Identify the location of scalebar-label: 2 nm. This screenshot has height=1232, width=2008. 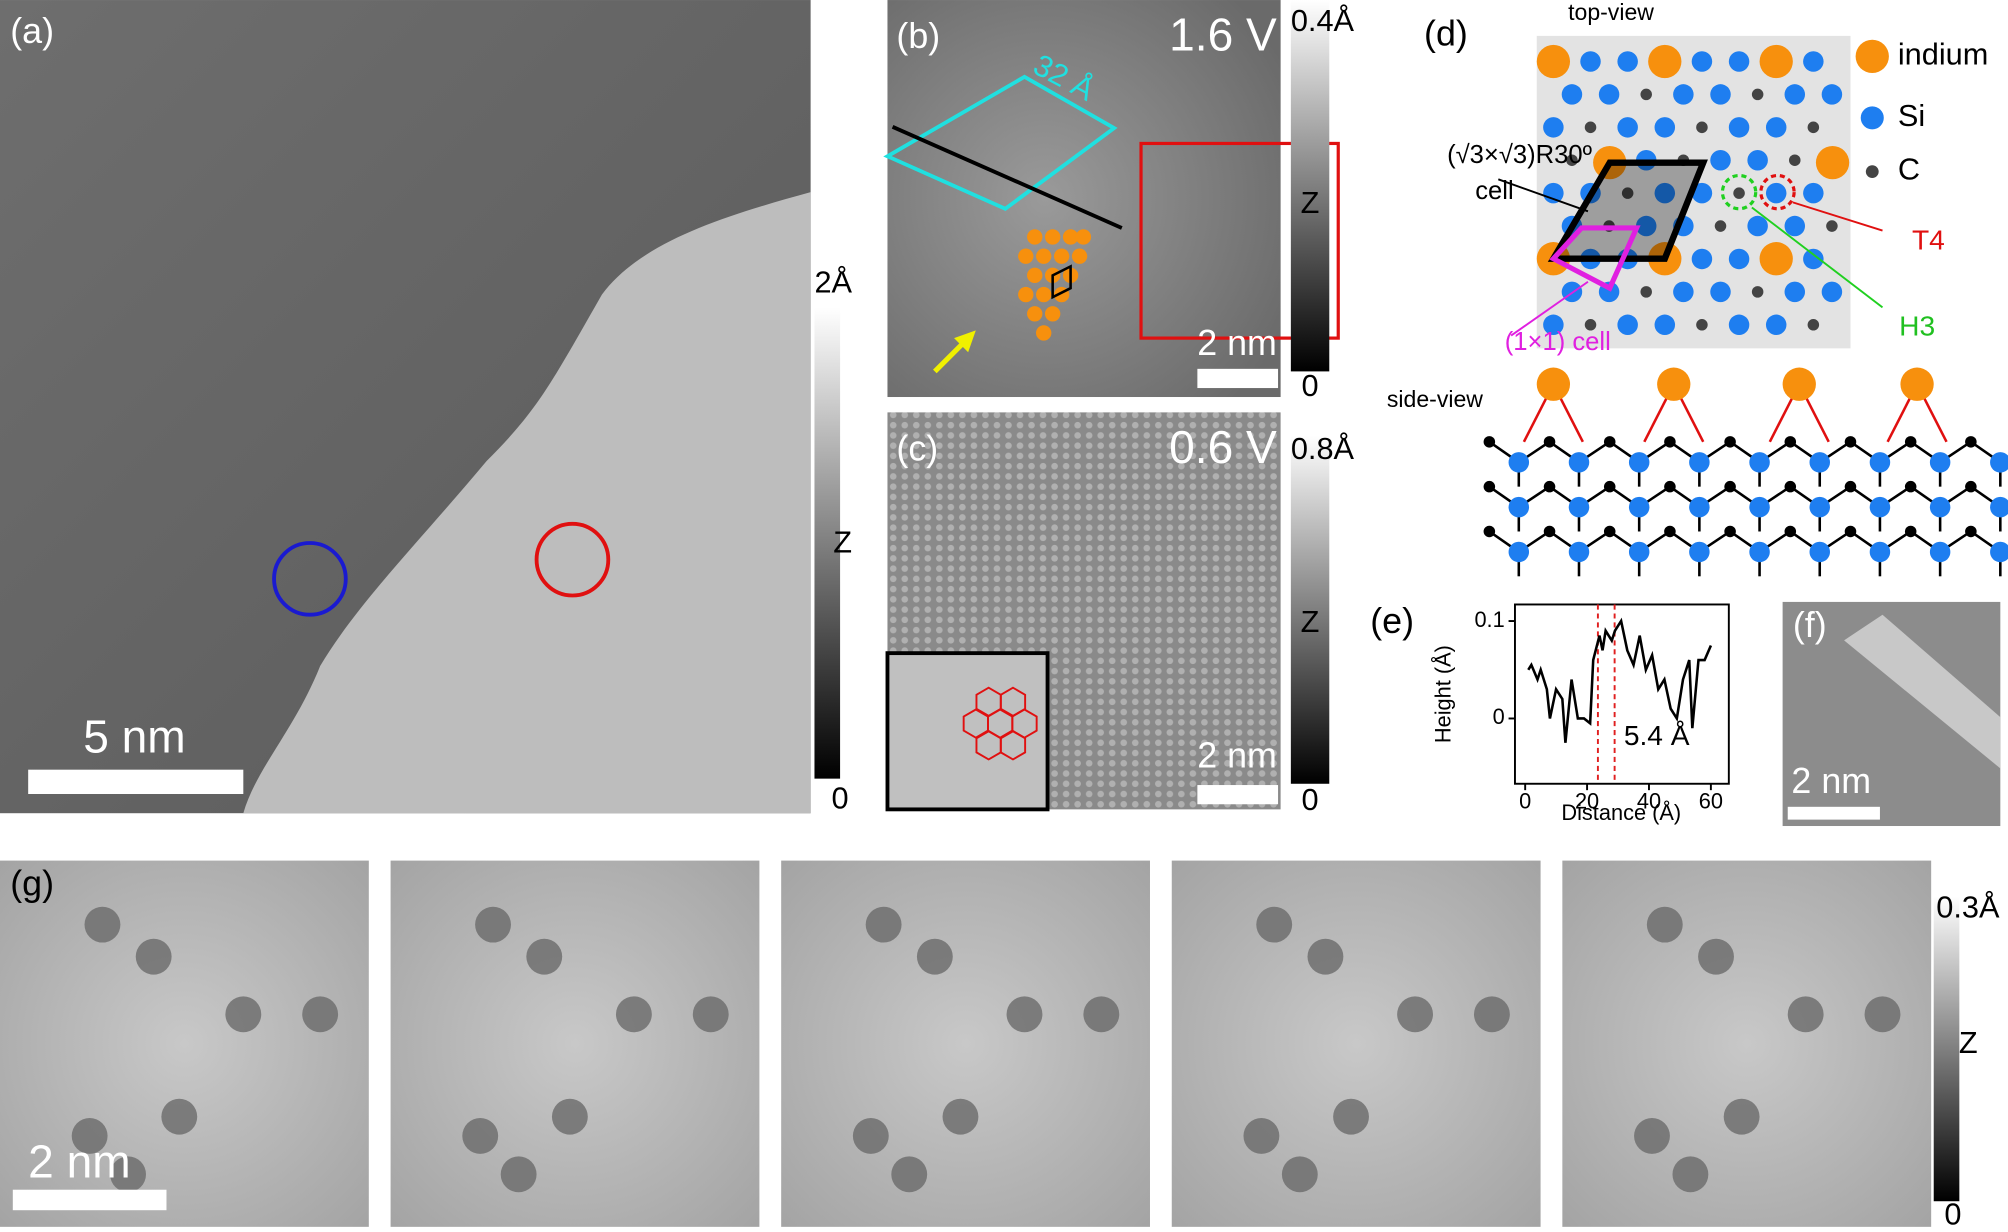
(1831, 781).